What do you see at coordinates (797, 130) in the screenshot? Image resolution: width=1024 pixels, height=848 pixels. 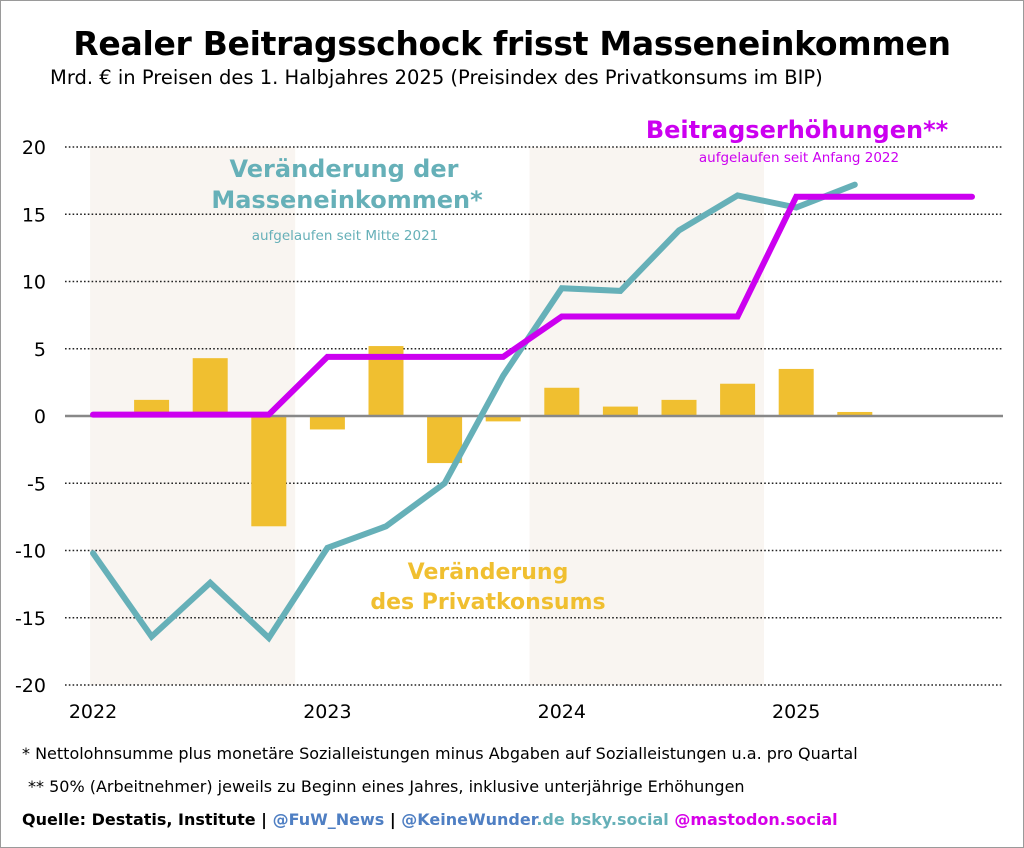 I see `label-beitragserhoehungen: Beitragserhöhungen**` at bounding box center [797, 130].